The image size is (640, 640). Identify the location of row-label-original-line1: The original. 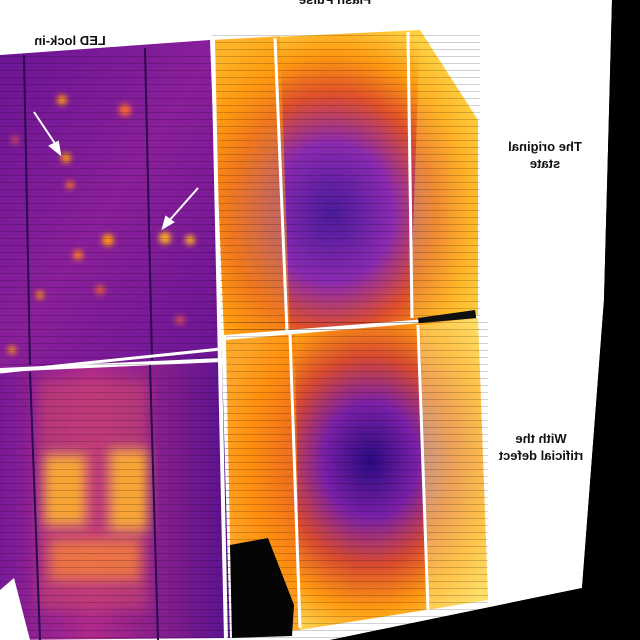
(545, 146).